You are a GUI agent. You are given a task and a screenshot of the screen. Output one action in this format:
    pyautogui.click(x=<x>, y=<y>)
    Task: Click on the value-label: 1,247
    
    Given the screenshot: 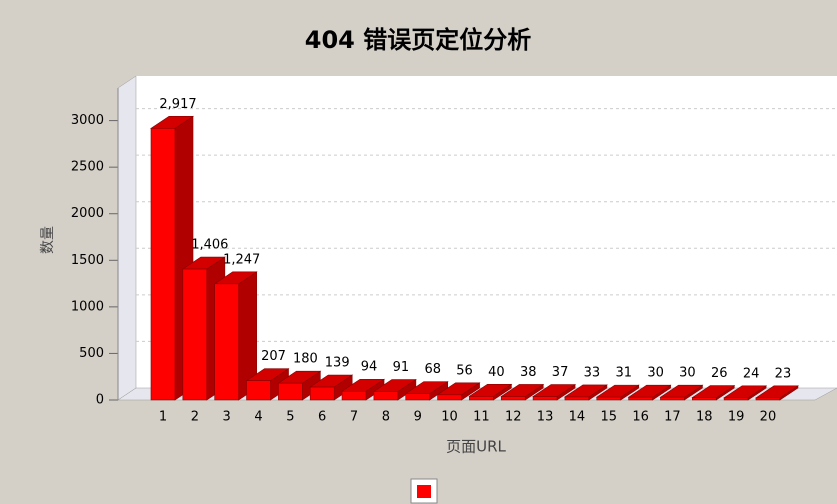 What is the action you would take?
    pyautogui.click(x=241, y=259)
    